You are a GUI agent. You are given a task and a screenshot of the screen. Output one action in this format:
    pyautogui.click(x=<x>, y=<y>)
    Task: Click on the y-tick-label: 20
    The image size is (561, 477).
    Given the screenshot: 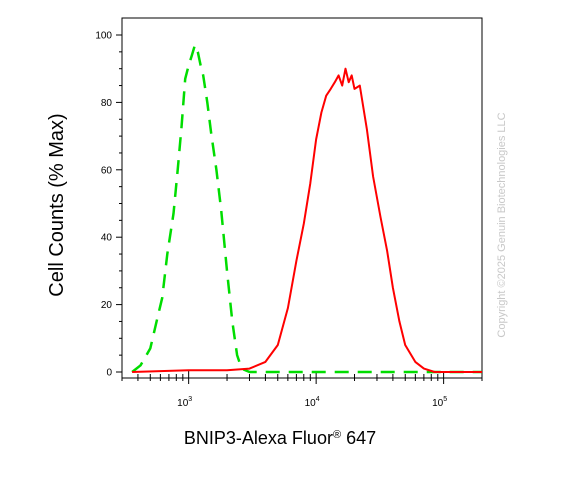 What is the action you would take?
    pyautogui.click(x=107, y=305)
    